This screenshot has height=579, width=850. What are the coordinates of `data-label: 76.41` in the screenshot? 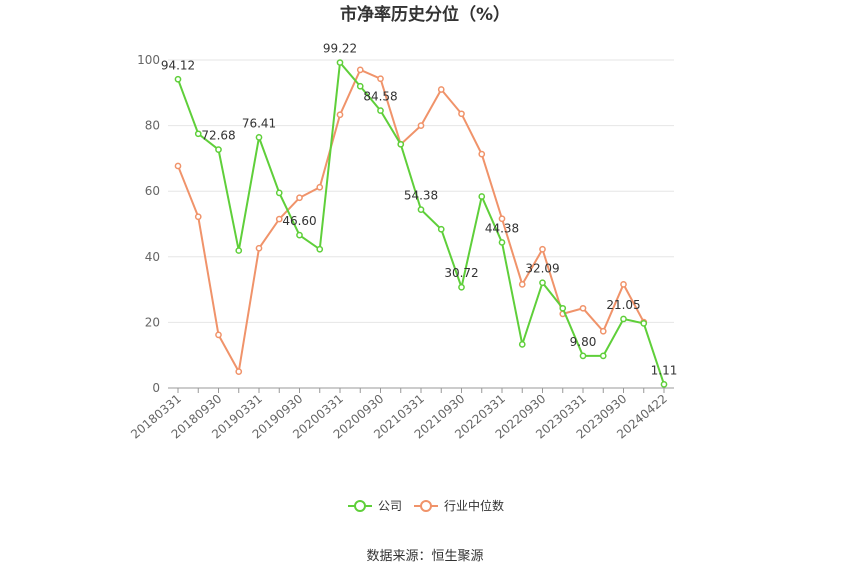 It's located at (259, 123).